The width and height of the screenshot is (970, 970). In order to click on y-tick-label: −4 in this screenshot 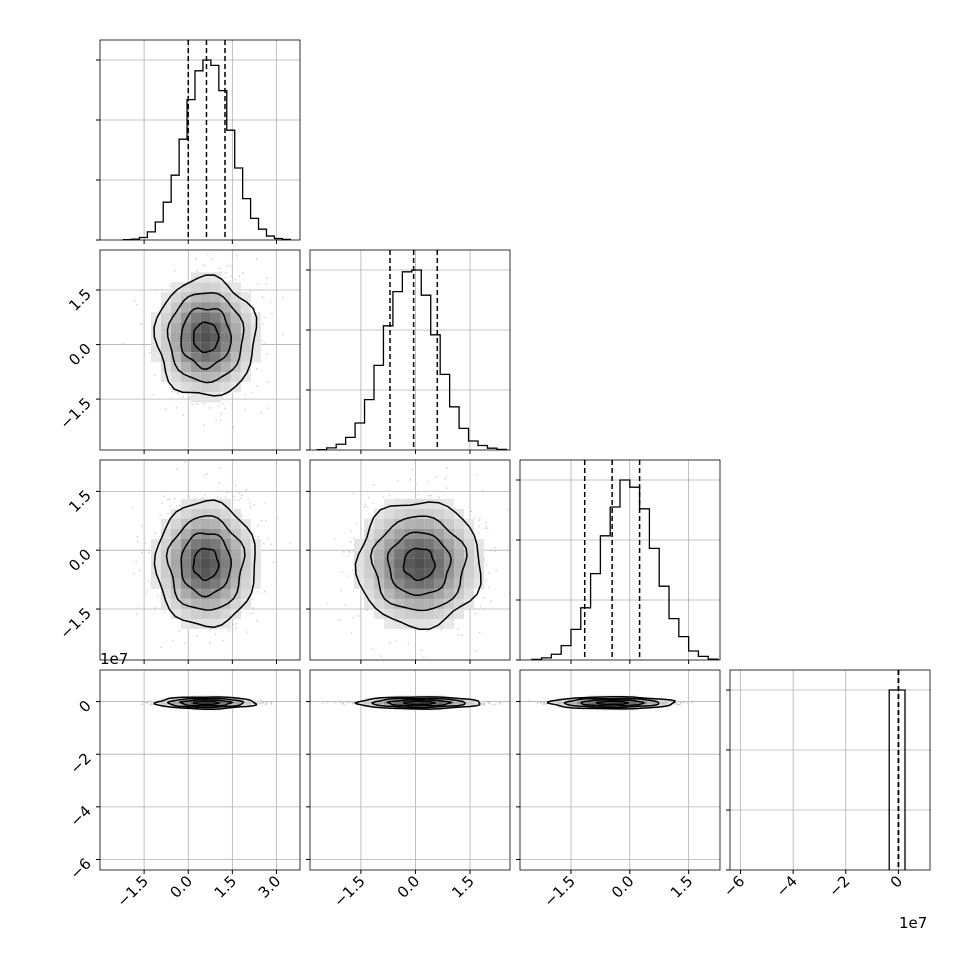, I will do `click(80, 816)`.